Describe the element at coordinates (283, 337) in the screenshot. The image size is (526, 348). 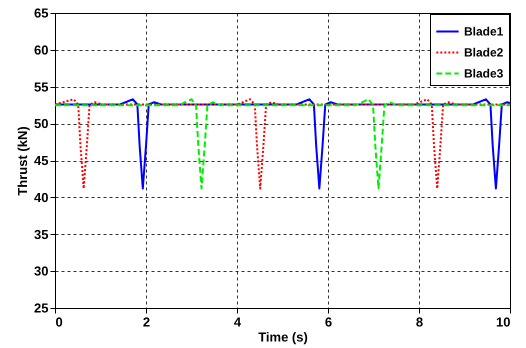
I see `x-axis-title: Time (s)` at that location.